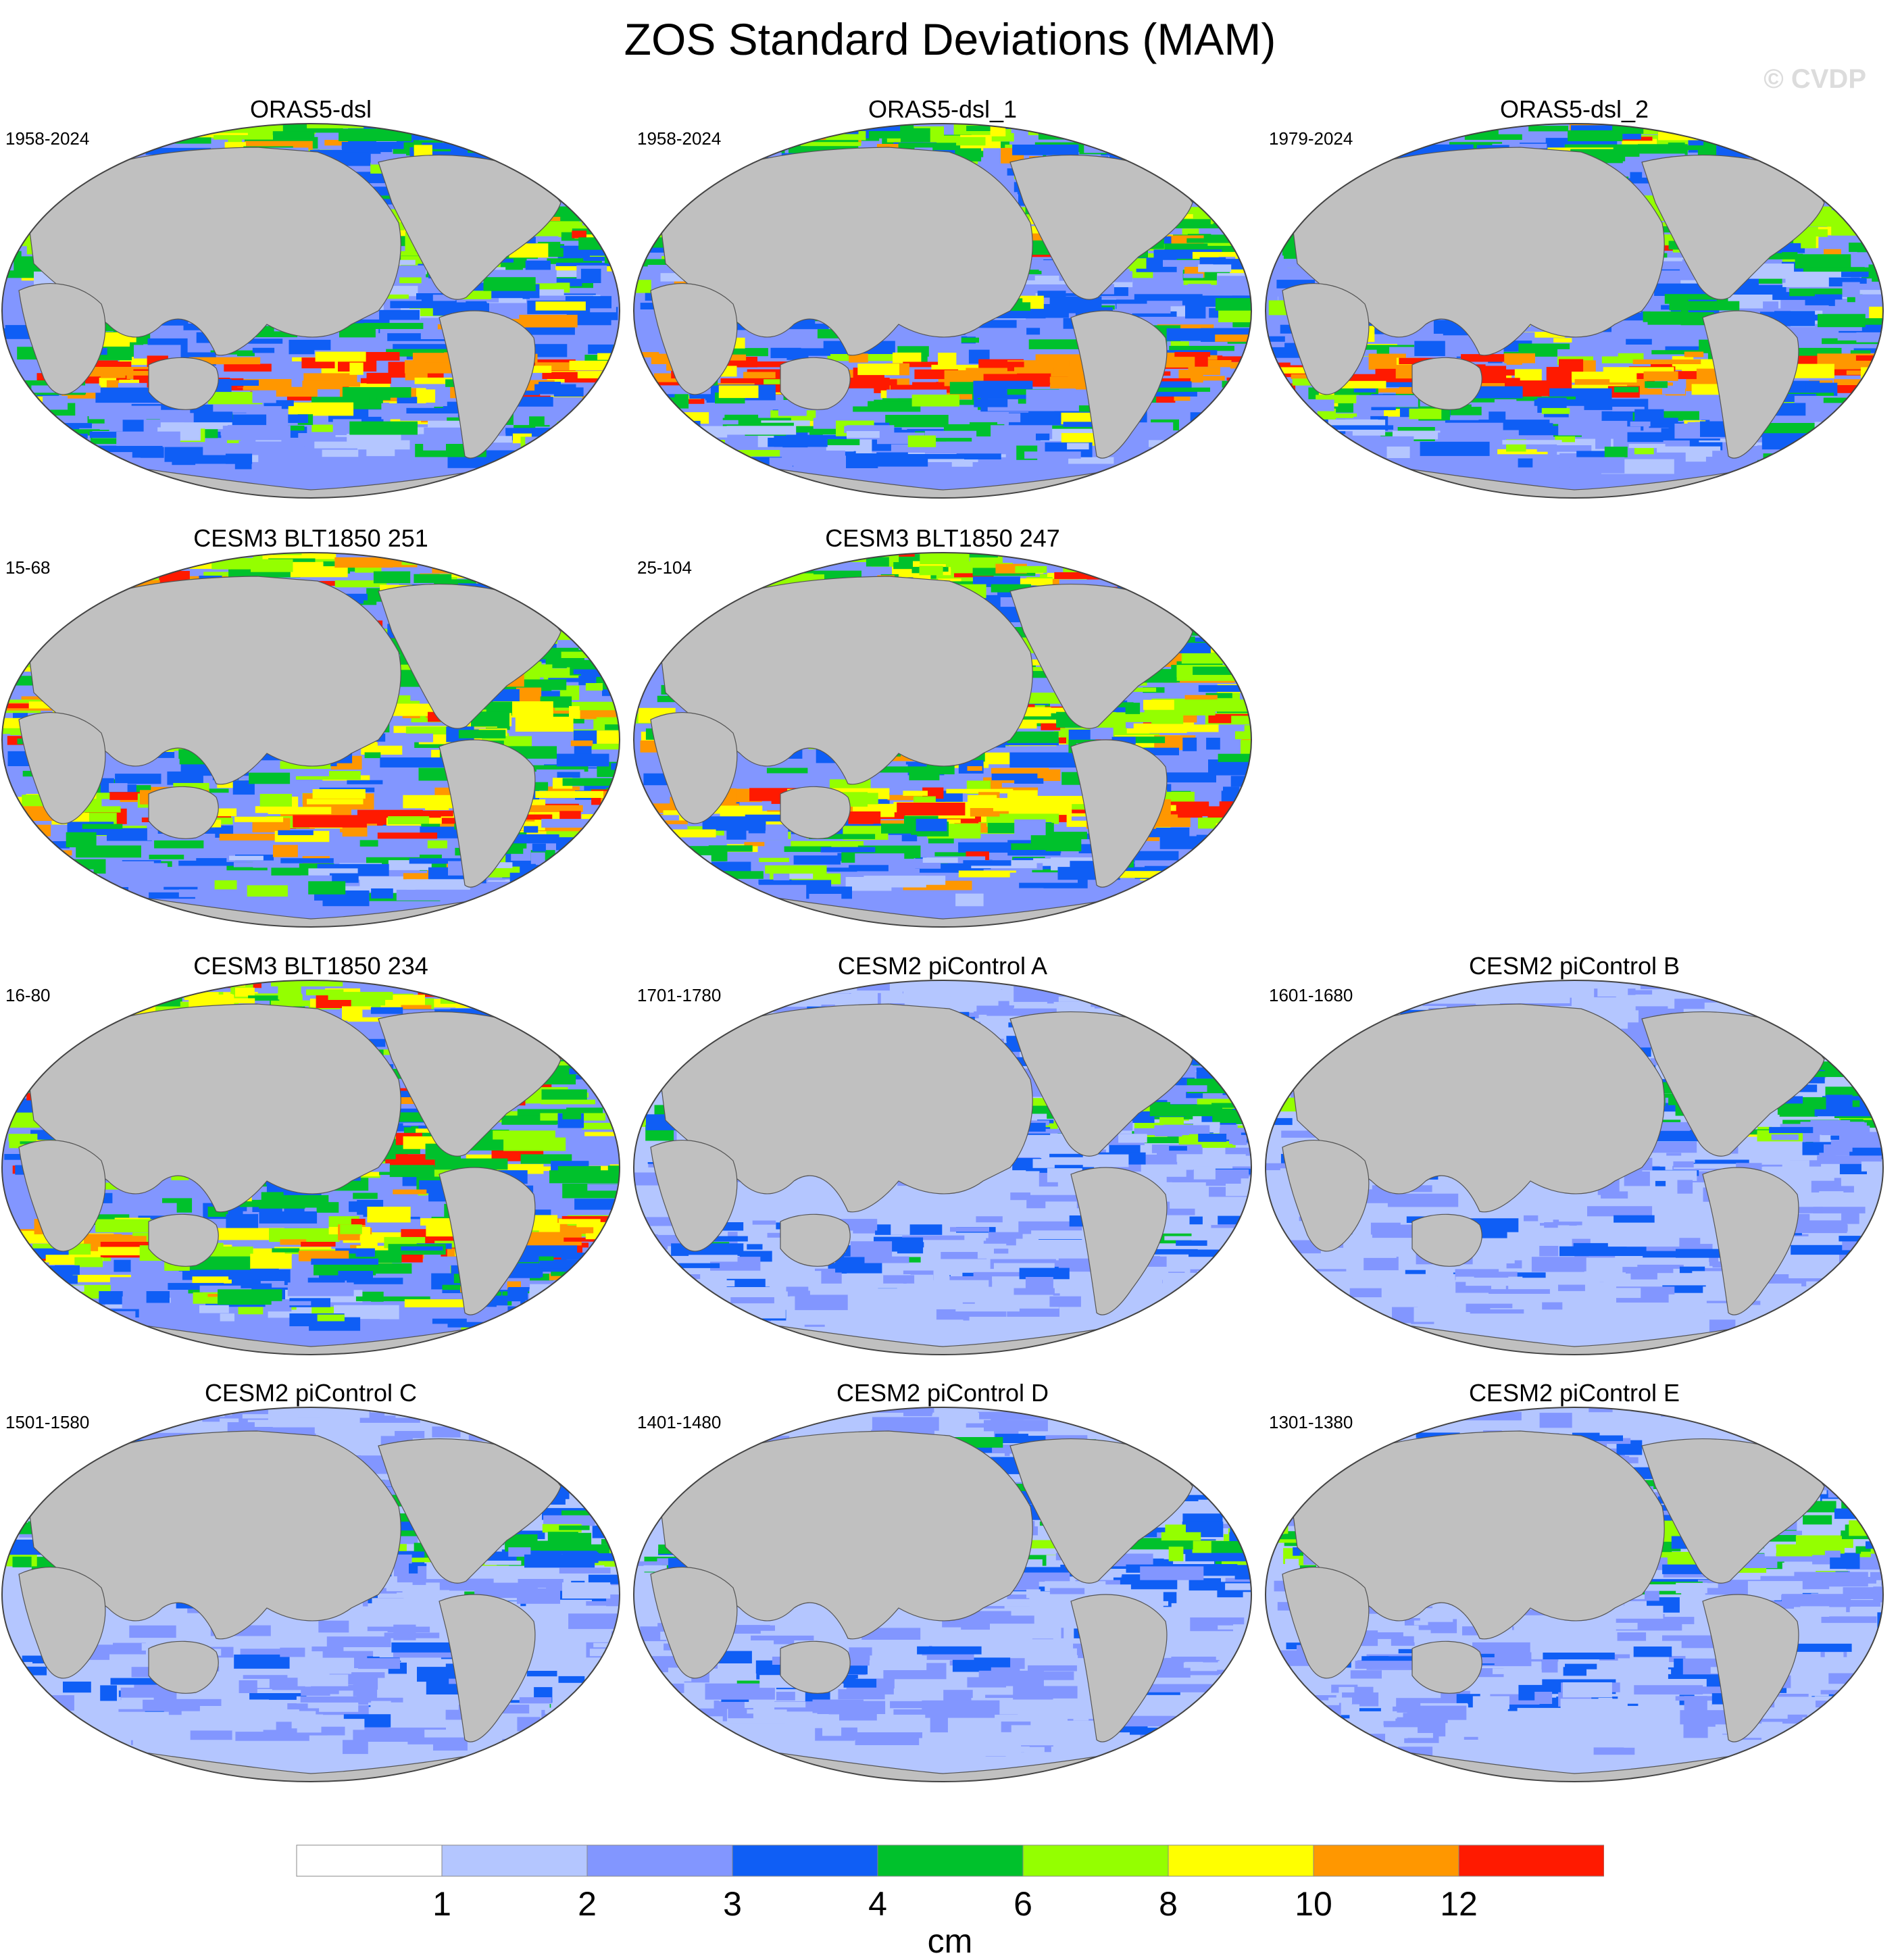  What do you see at coordinates (1574, 110) in the screenshot?
I see `panel-title: ORAS5-dsl_2` at bounding box center [1574, 110].